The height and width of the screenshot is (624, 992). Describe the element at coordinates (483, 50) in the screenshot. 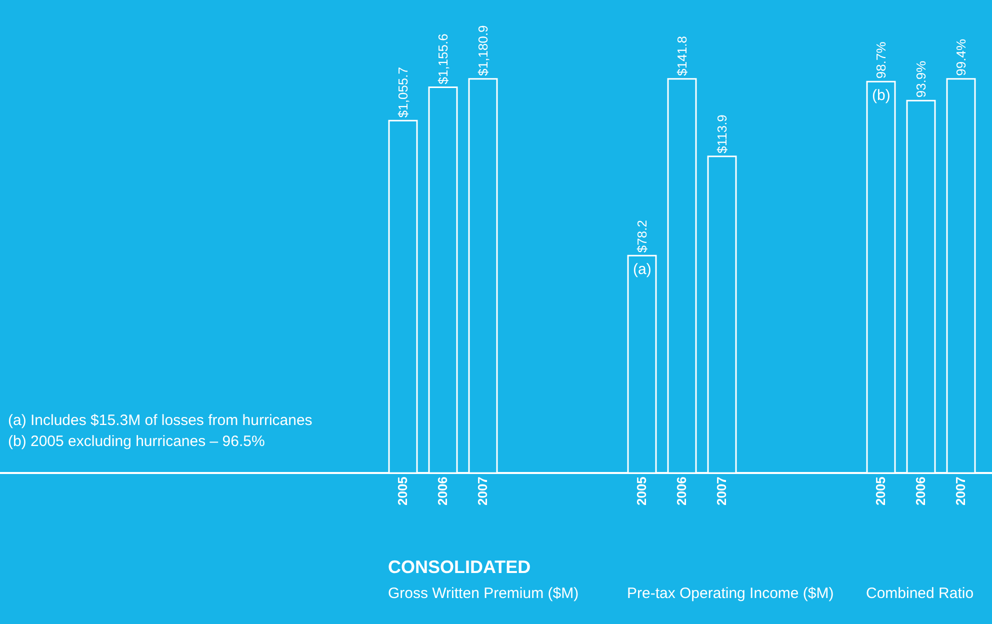

I see `data-label: $1,180.9` at that location.